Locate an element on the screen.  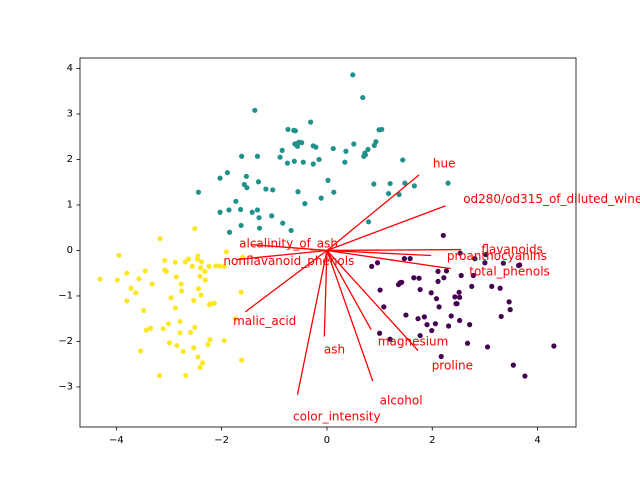
vector-ash is located at coordinates (325, 293).